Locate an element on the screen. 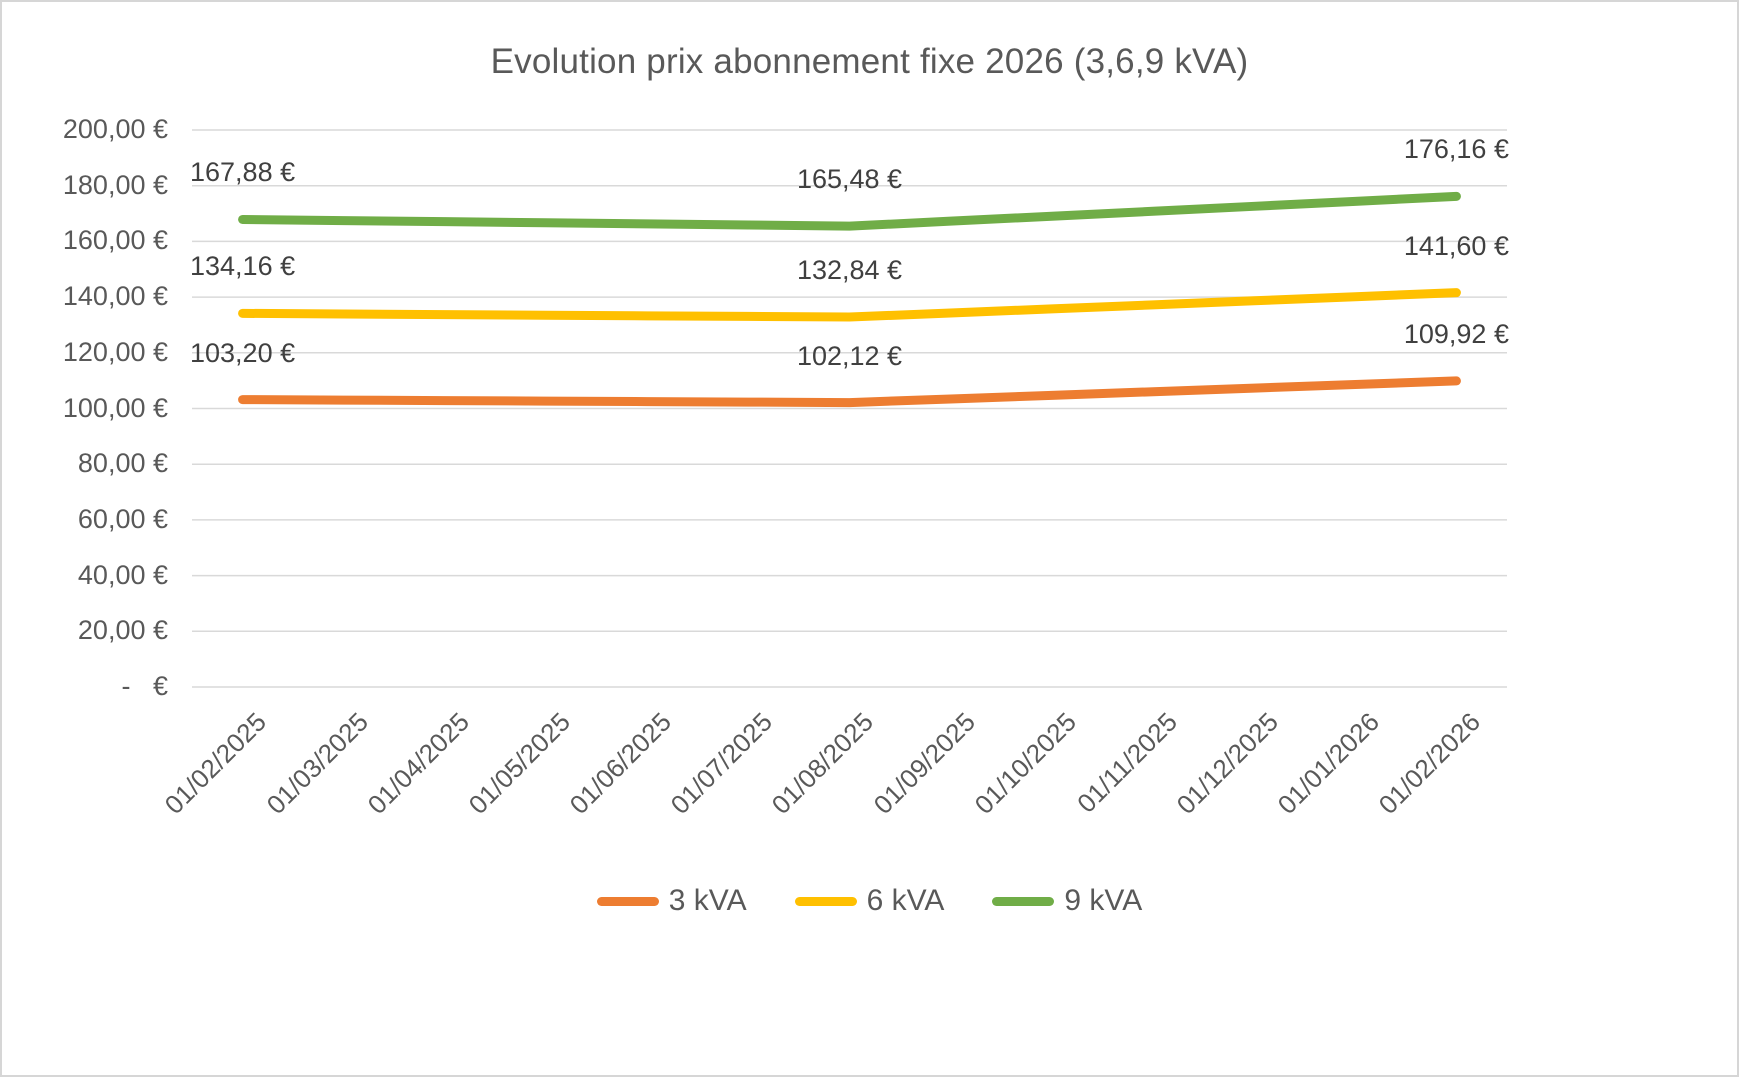 The height and width of the screenshot is (1077, 1739). data-label-3-kva: 102,12 € is located at coordinates (849, 355).